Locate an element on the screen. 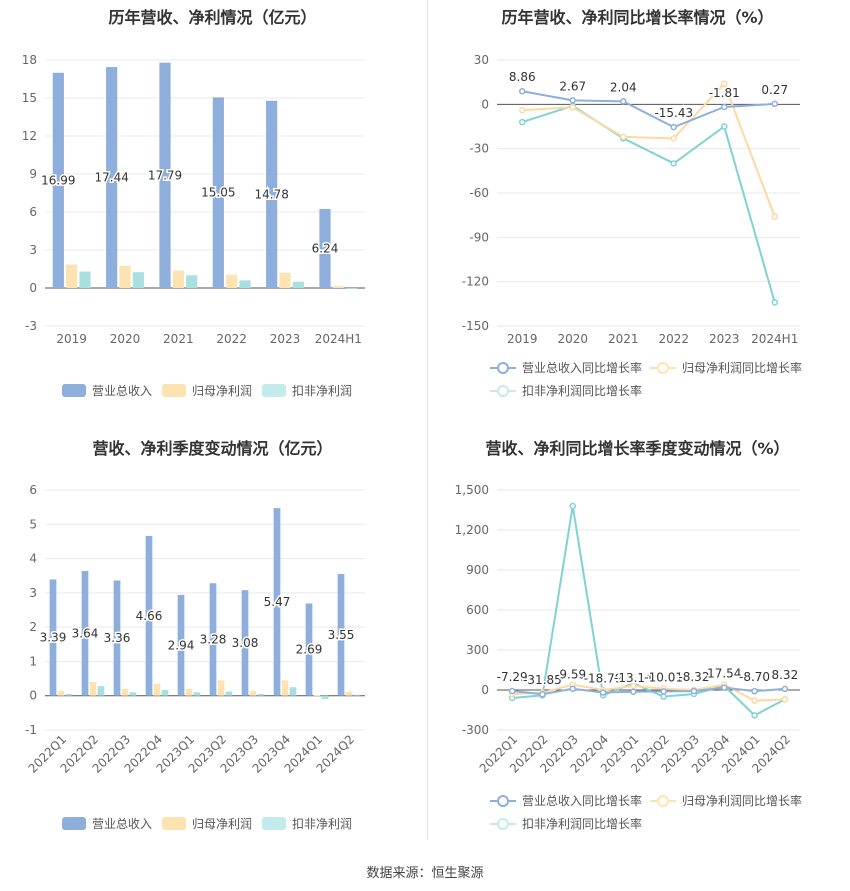 The height and width of the screenshot is (891, 850). y-tick-label: 5 is located at coordinates (33, 524).